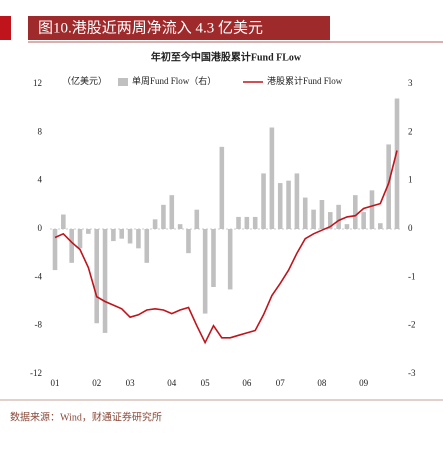  I want to click on x-tick-label: 06, so click(247, 383).